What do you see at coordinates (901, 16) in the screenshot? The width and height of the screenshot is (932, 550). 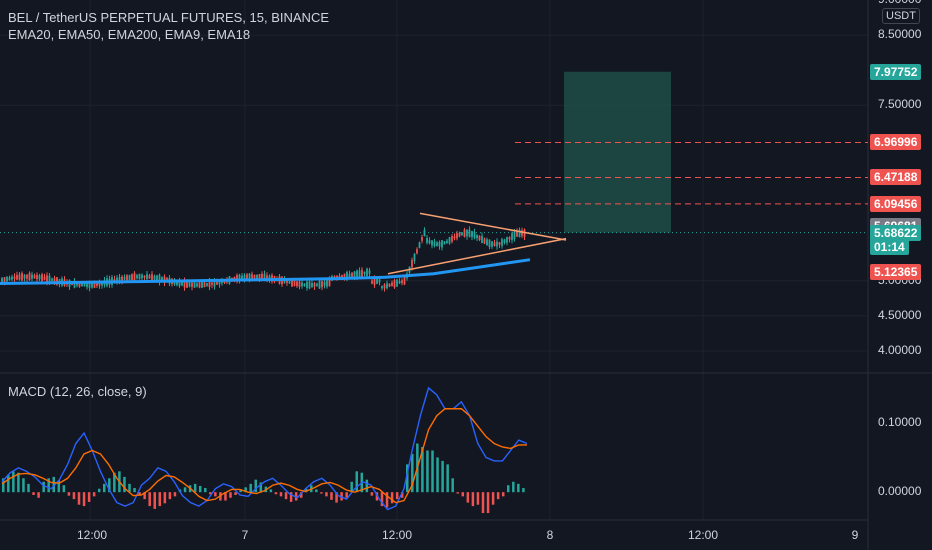 I see `currency-button: USDT` at bounding box center [901, 16].